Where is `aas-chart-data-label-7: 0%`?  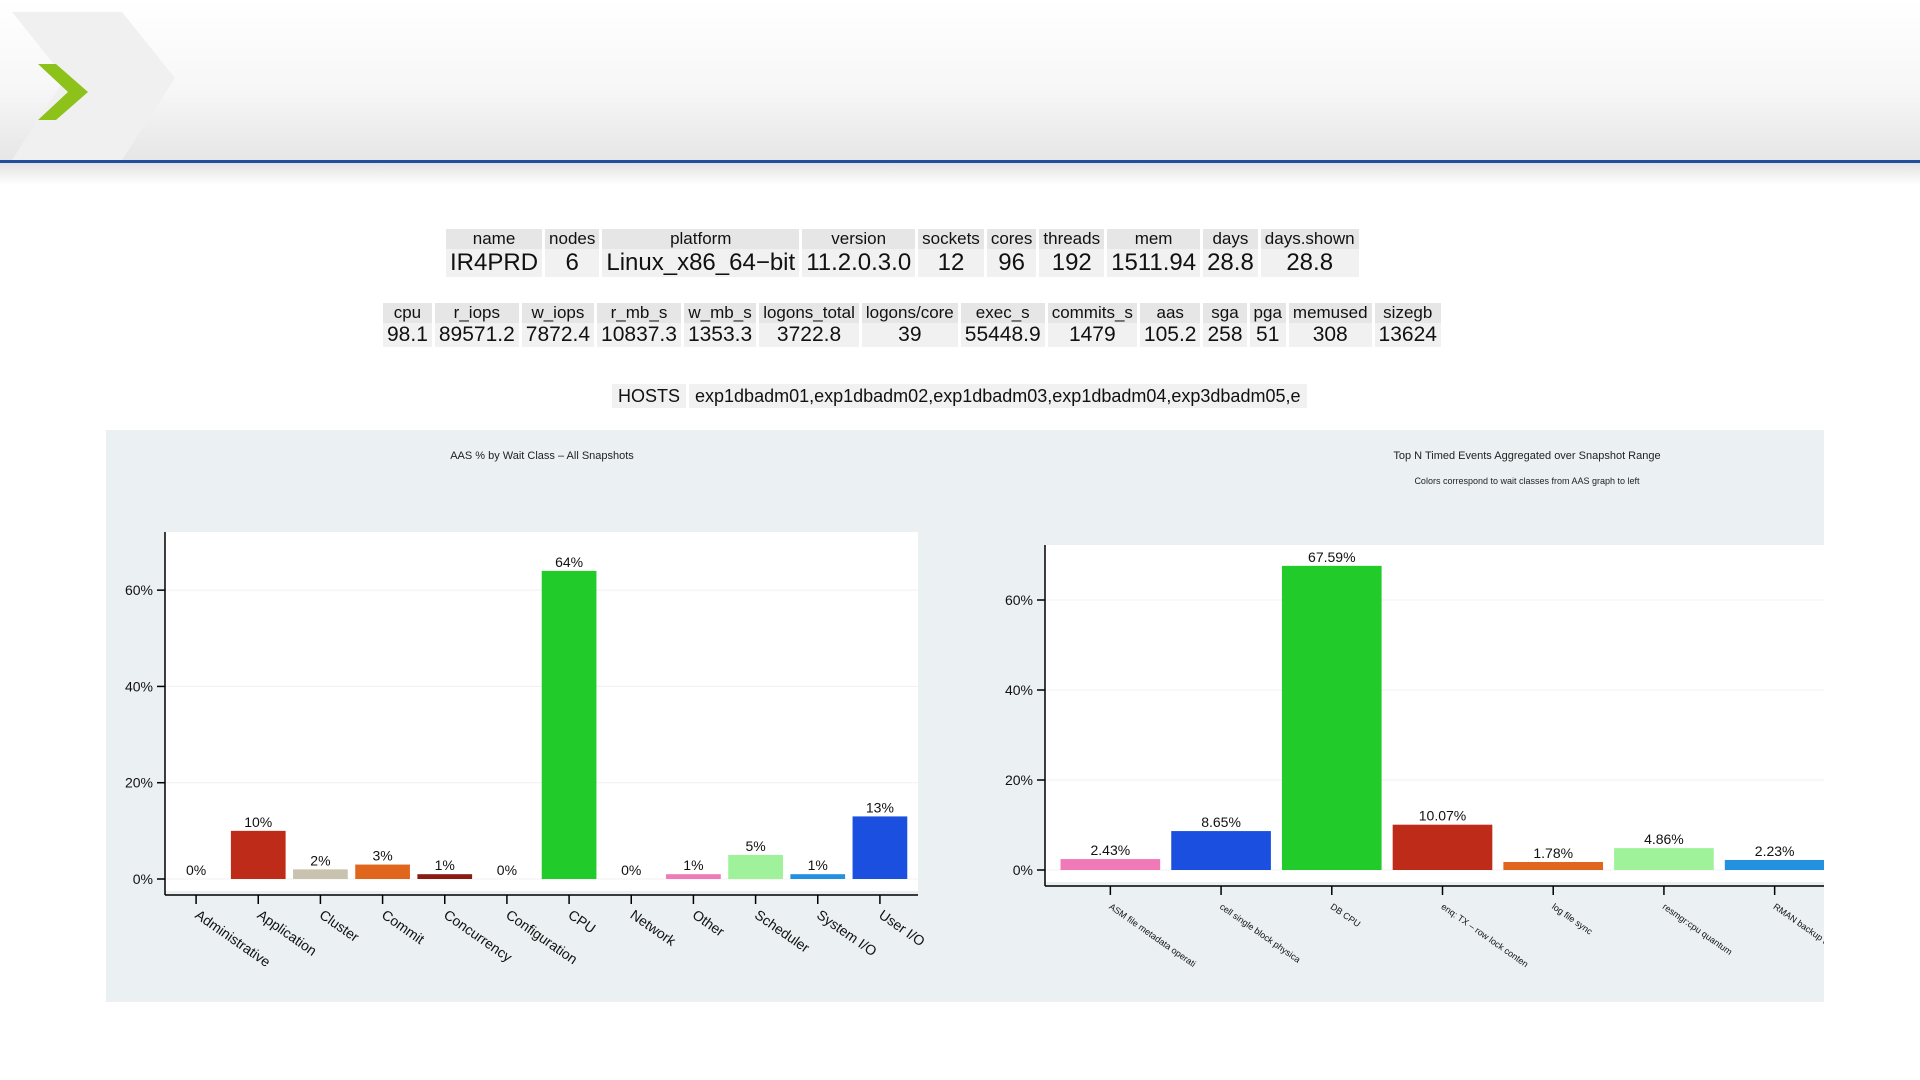
aas-chart-data-label-7: 0% is located at coordinates (631, 870).